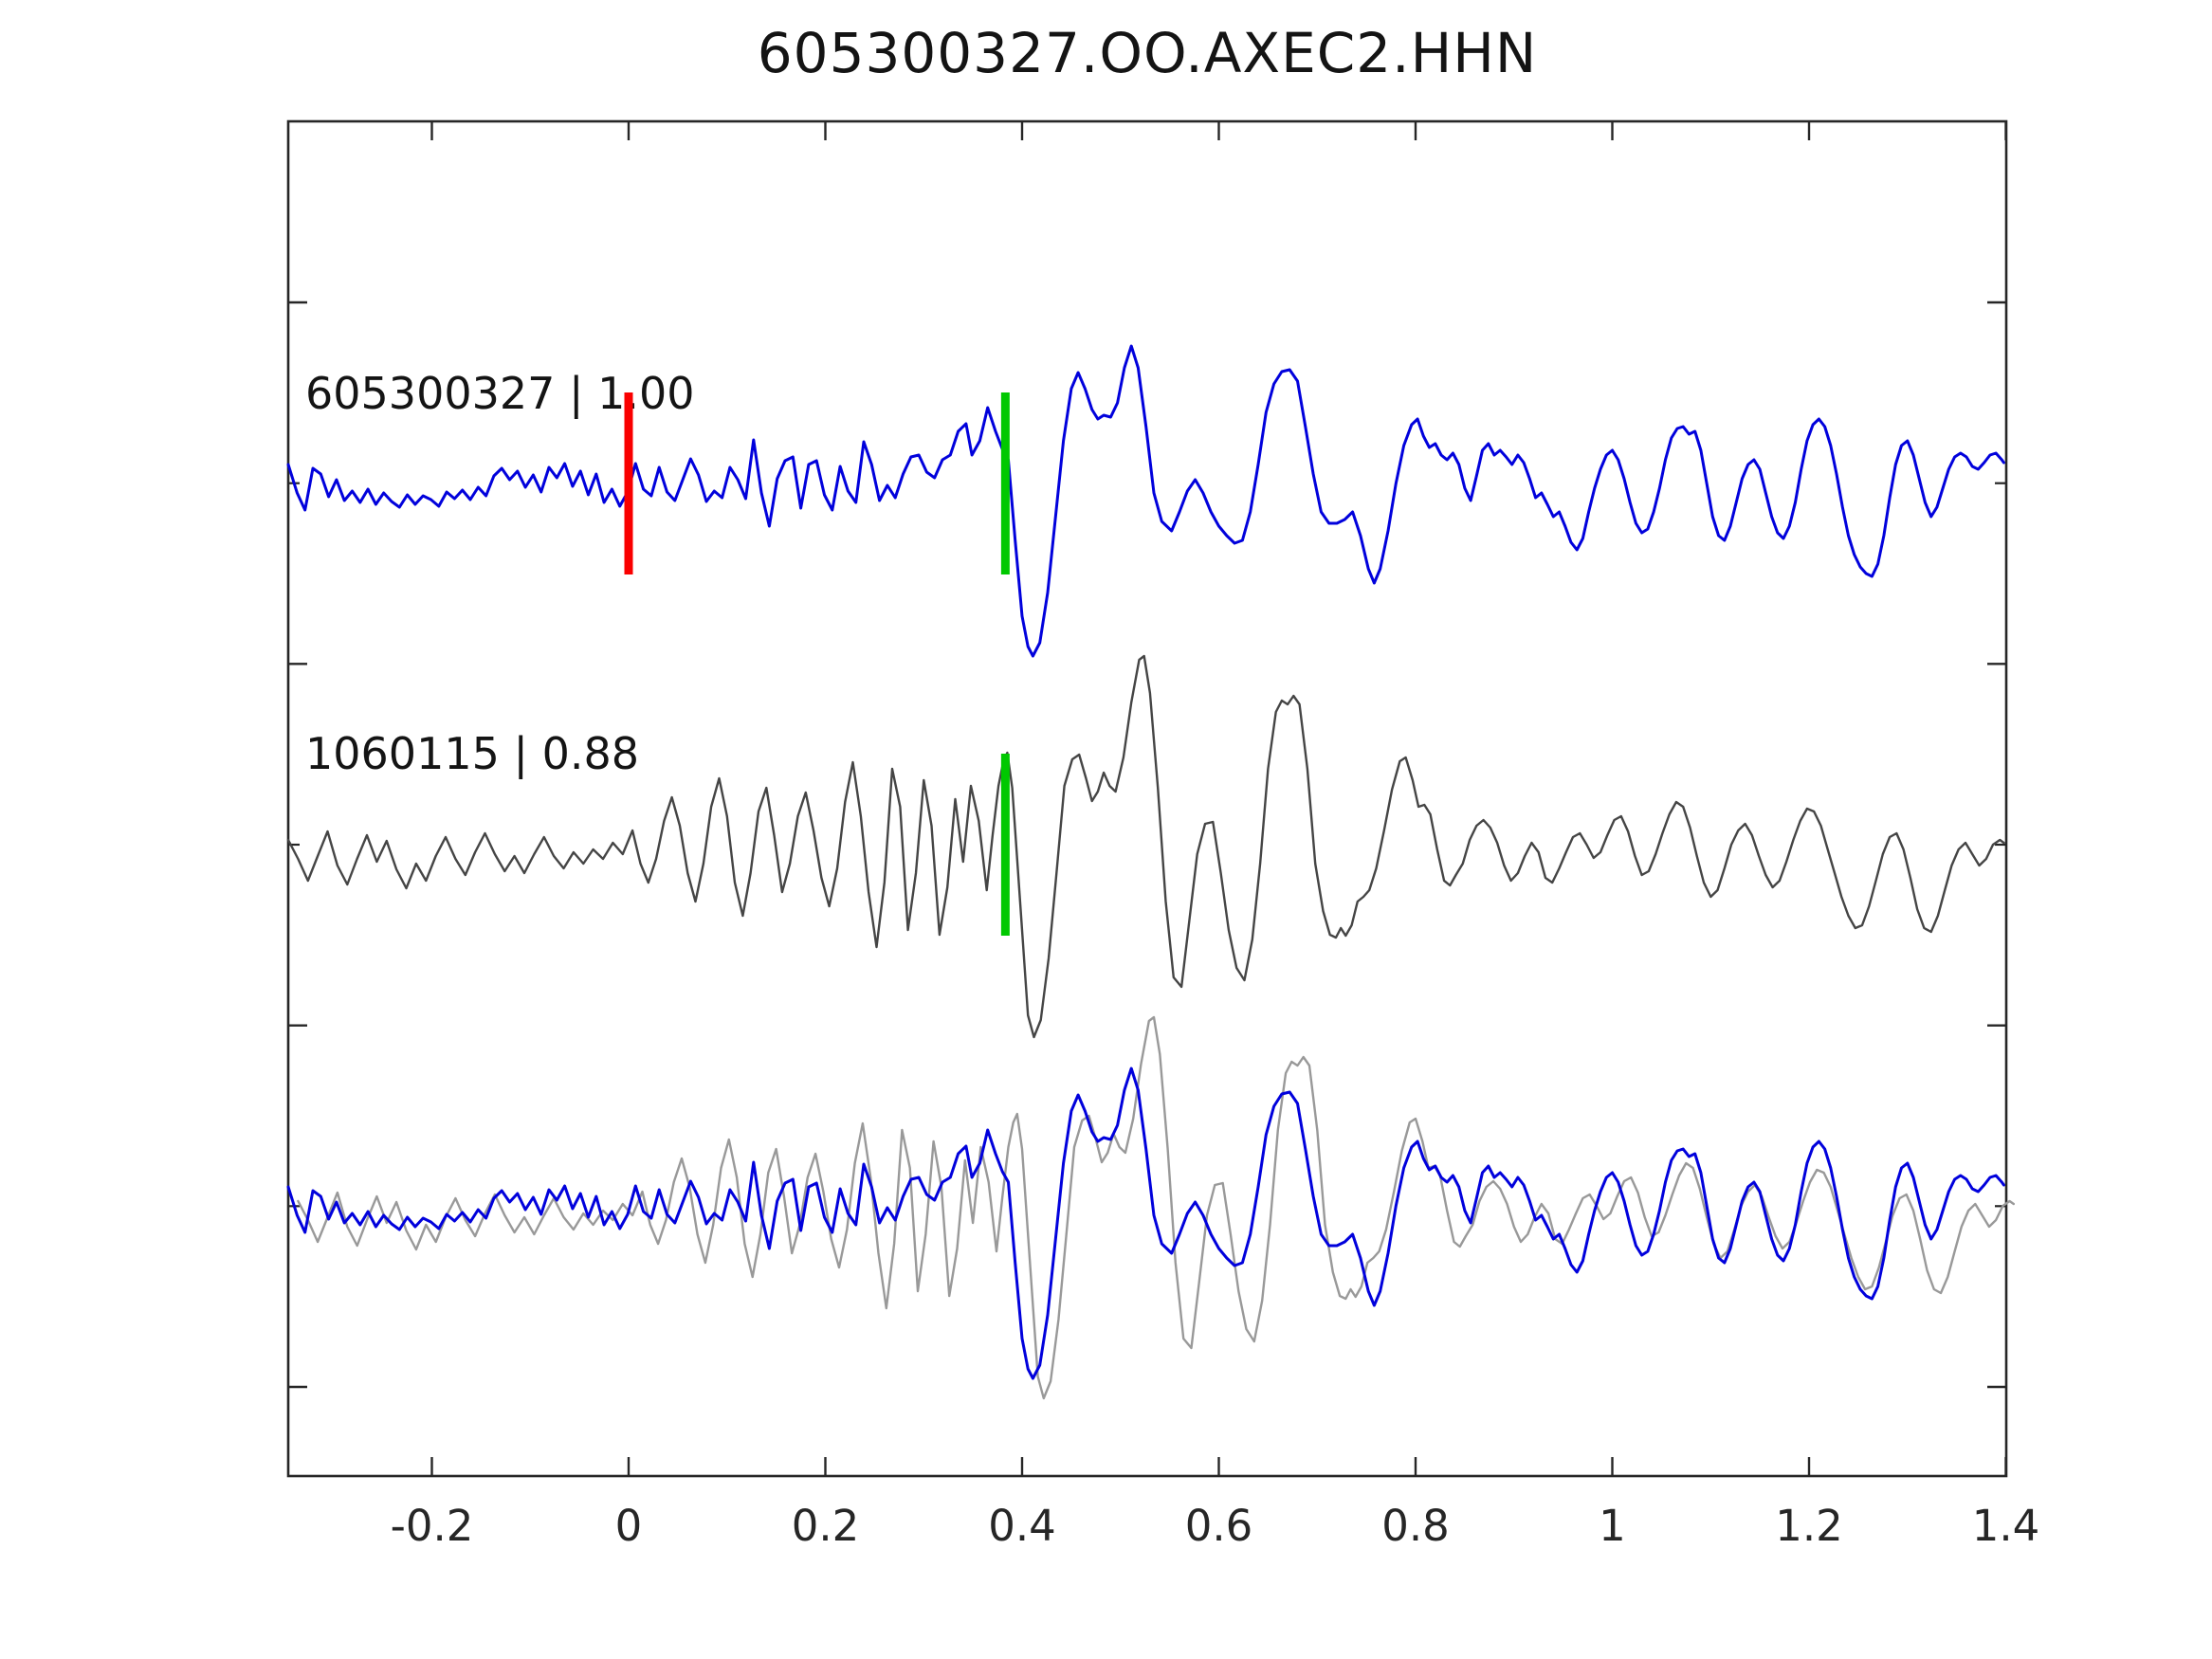 This screenshot has width=2212, height=1659. I want to click on x-tick-label: 1.4, so click(2006, 1526).